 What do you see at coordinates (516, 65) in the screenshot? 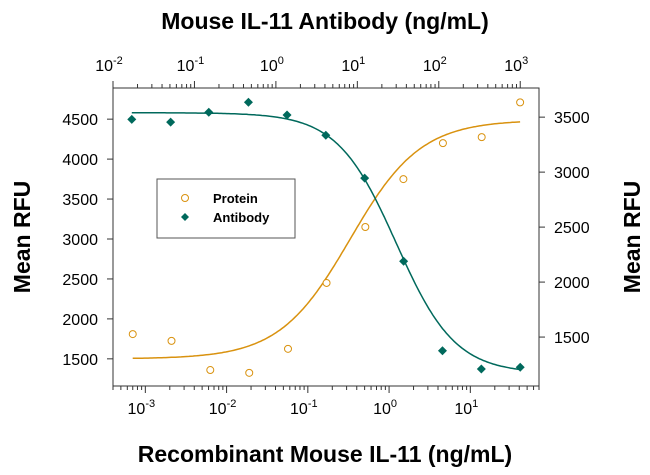
I see `x-top-tick-label: 10³` at bounding box center [516, 65].